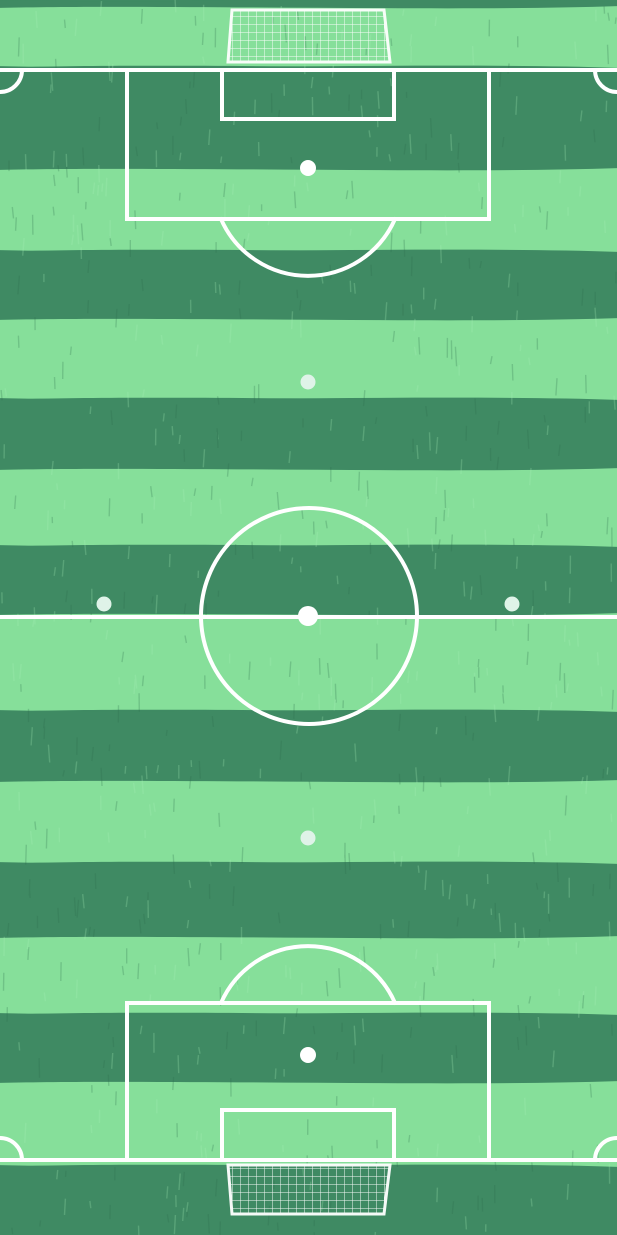  Describe the element at coordinates (308, 382) in the screenshot. I see `player-marker-top-center` at that location.